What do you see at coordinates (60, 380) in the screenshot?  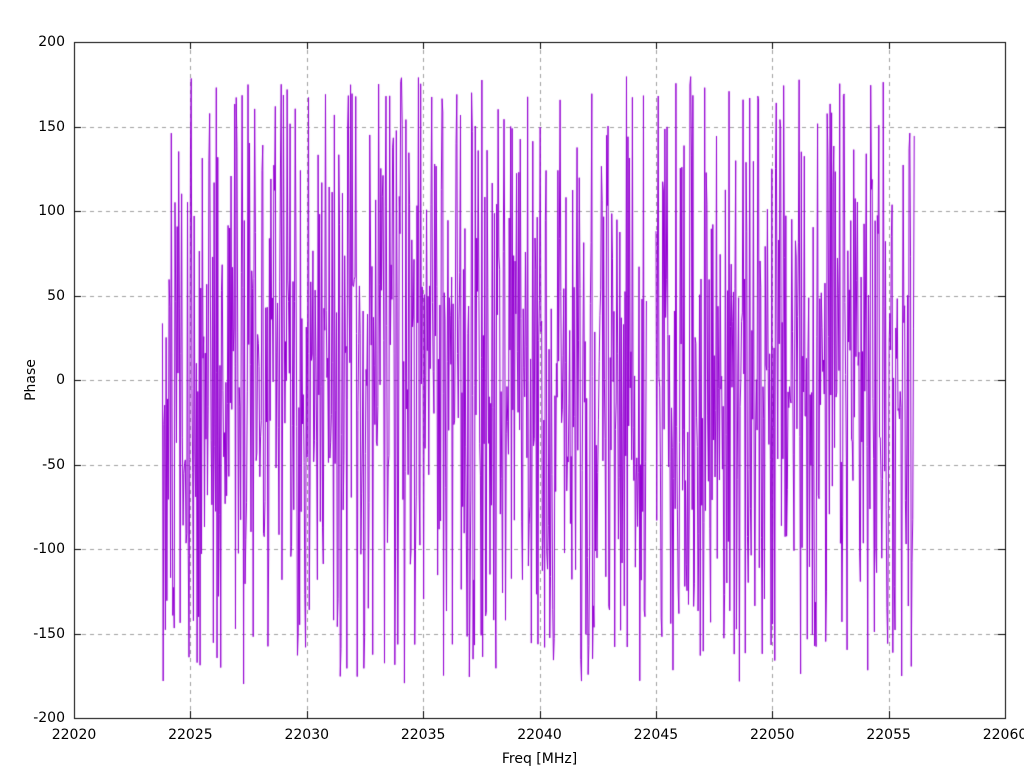 I see `y-tick-label: 0` at bounding box center [60, 380].